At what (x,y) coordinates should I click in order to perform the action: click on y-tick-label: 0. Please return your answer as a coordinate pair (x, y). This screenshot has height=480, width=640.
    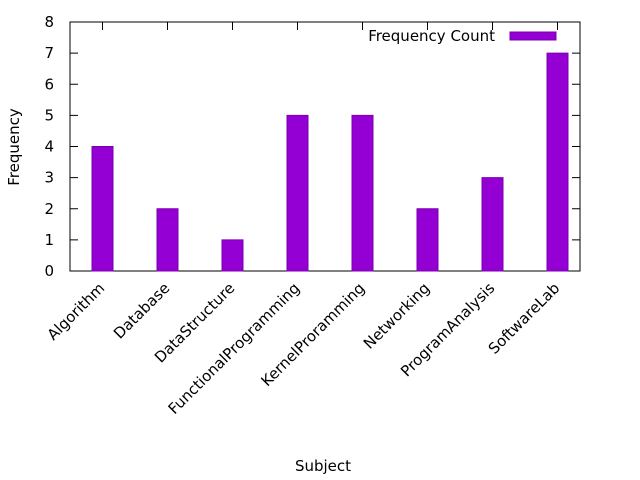
    Looking at the image, I should click on (49, 271).